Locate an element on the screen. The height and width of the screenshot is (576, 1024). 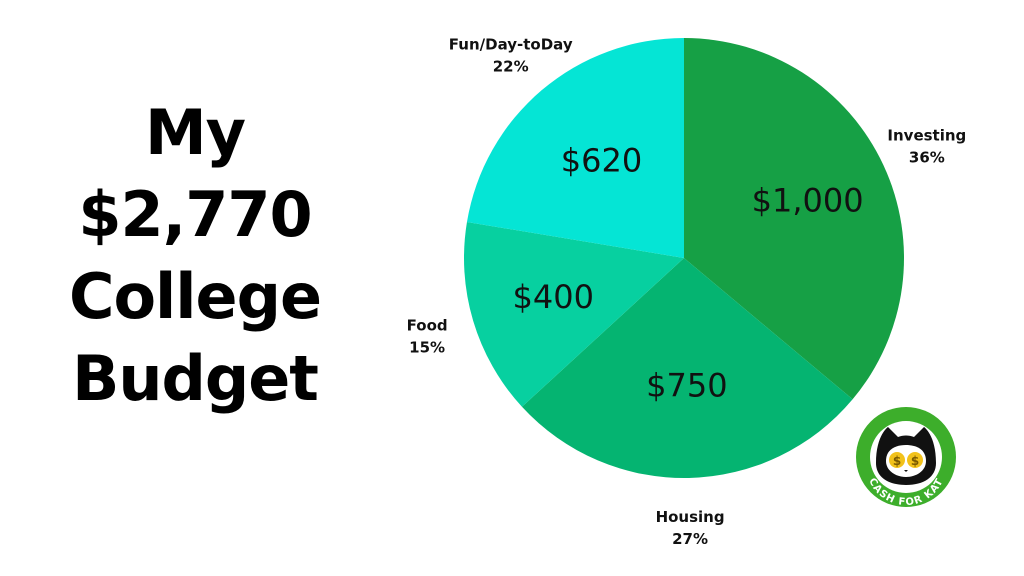
coin-eye-left-symbol: $ is located at coordinates (897, 461).